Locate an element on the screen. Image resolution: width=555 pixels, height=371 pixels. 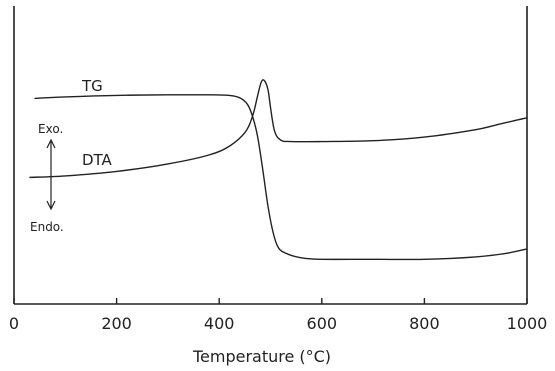
x-tick-label: 800 is located at coordinates (424, 323).